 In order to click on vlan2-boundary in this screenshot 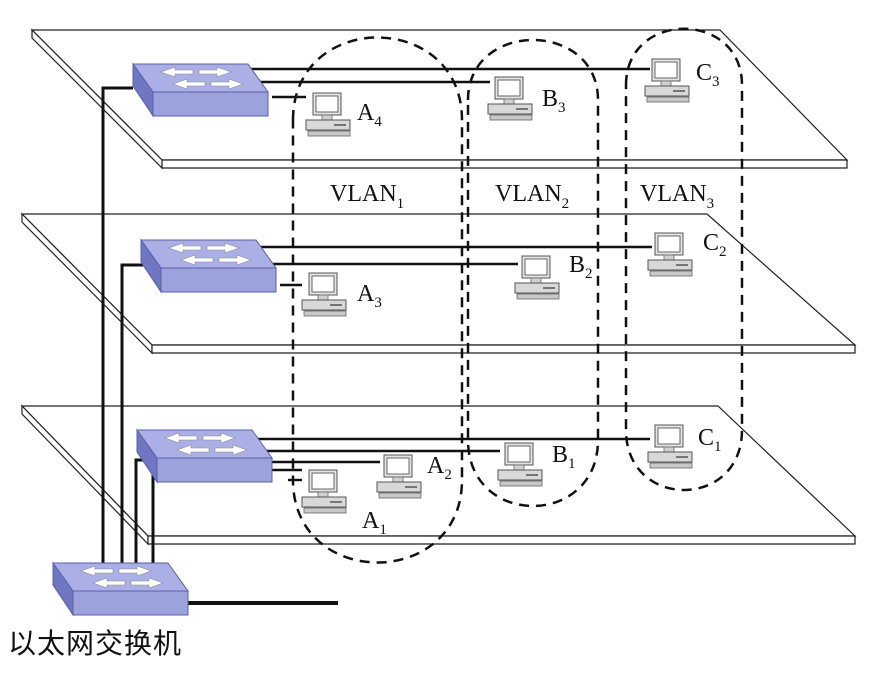, I will do `click(533, 273)`.